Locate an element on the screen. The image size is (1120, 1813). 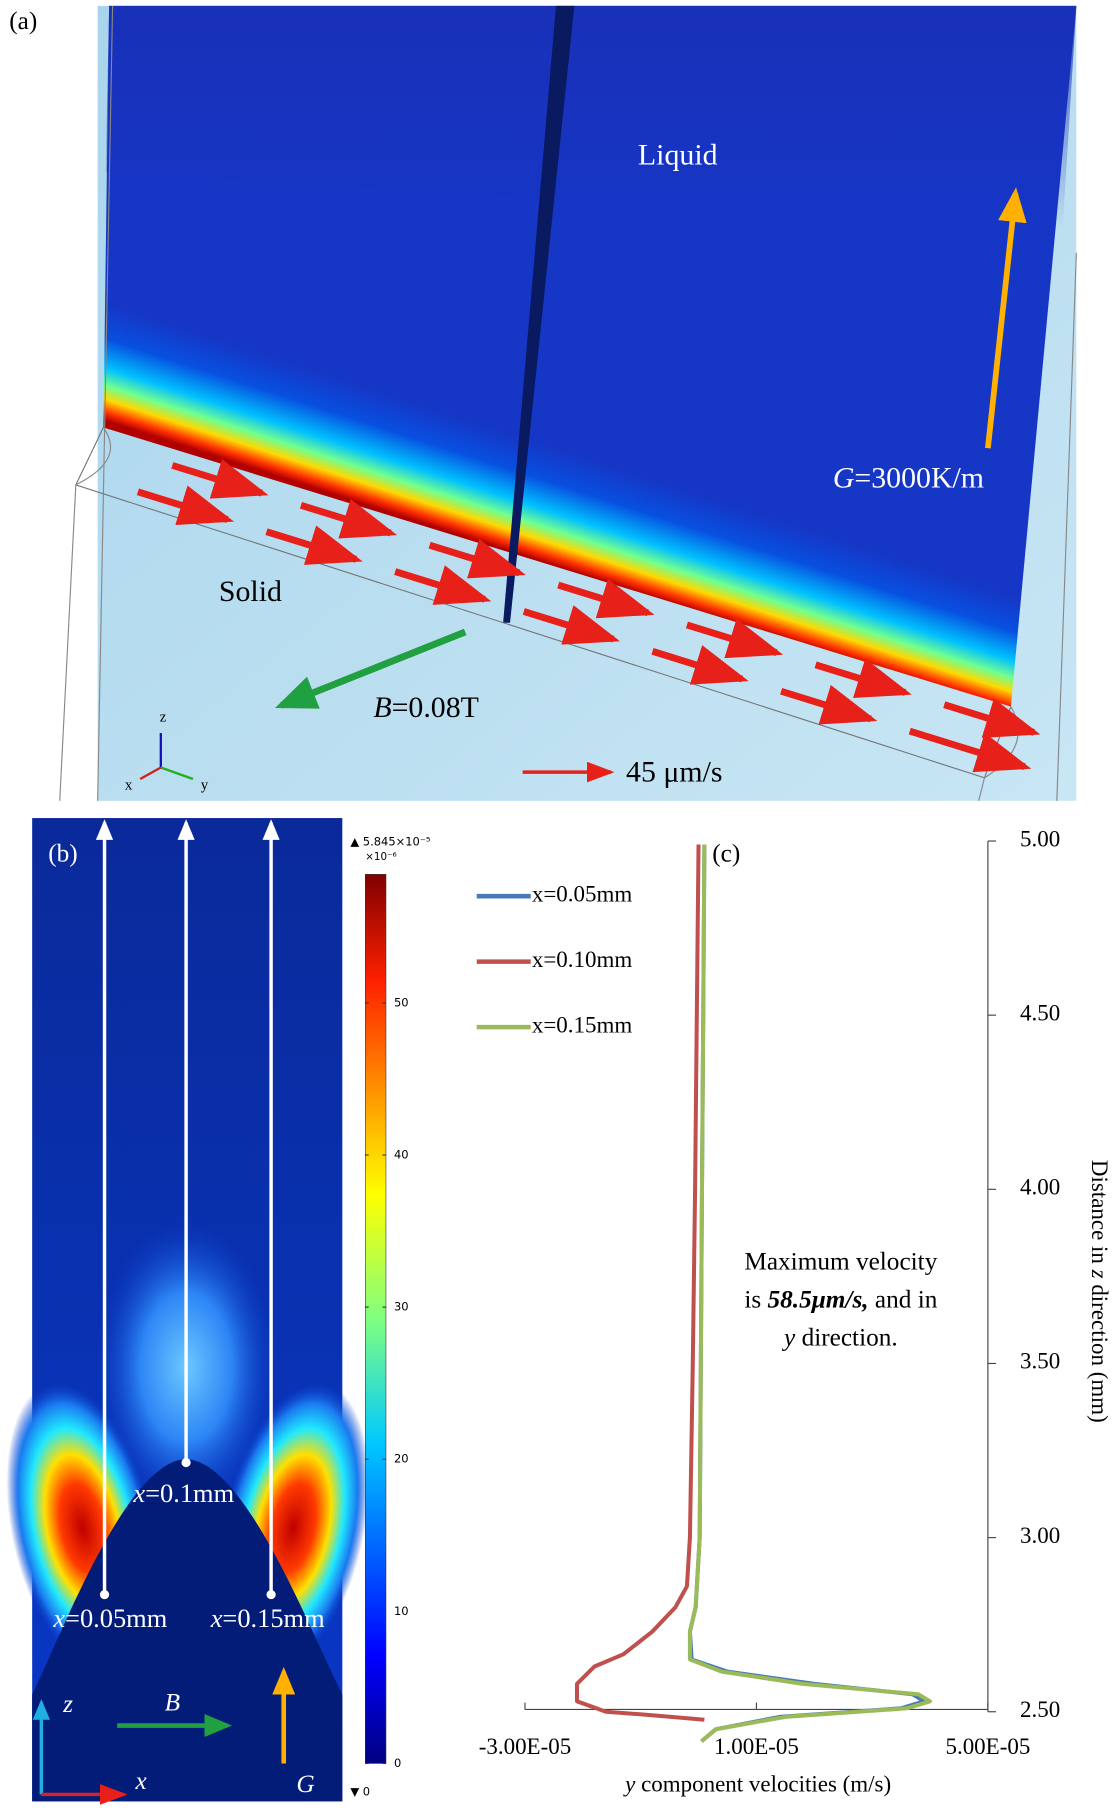
value: =0.1mm is located at coordinates (189, 1493).